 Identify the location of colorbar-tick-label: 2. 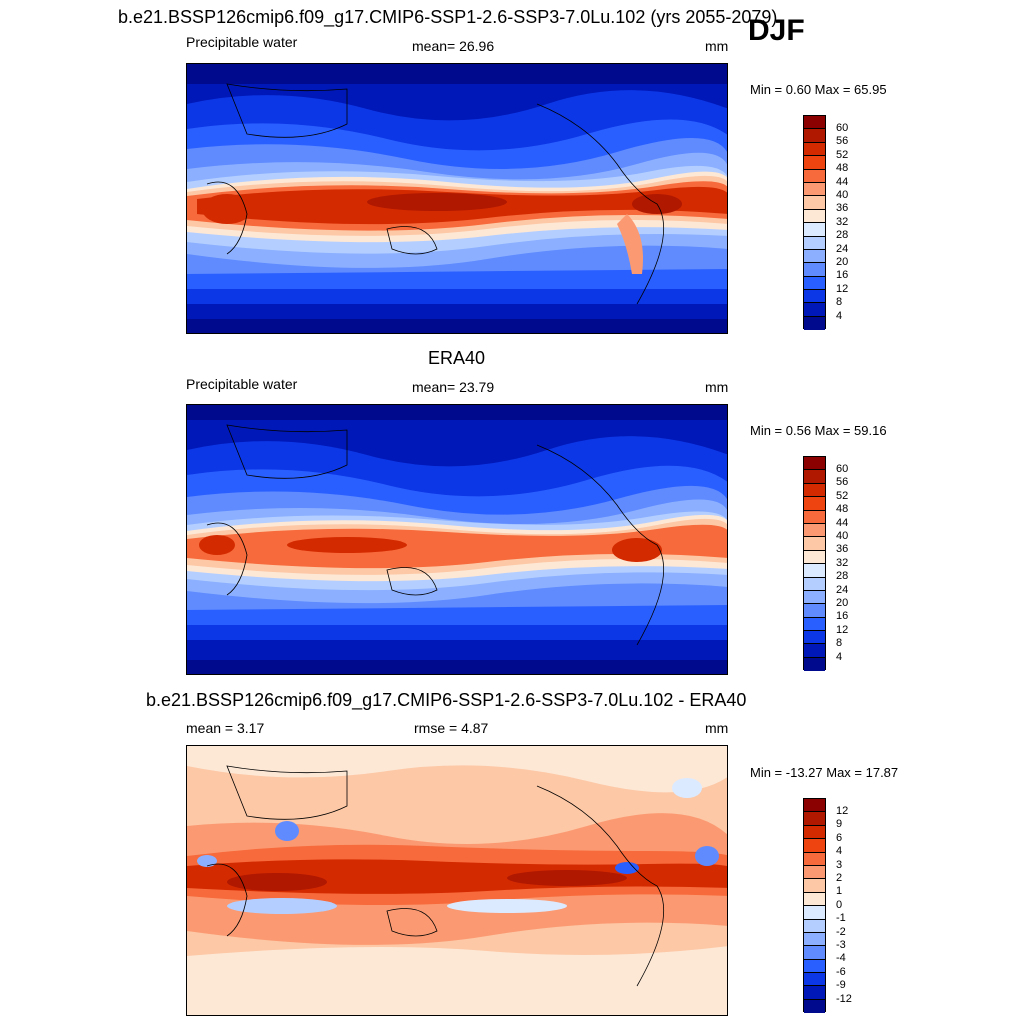
(839, 877).